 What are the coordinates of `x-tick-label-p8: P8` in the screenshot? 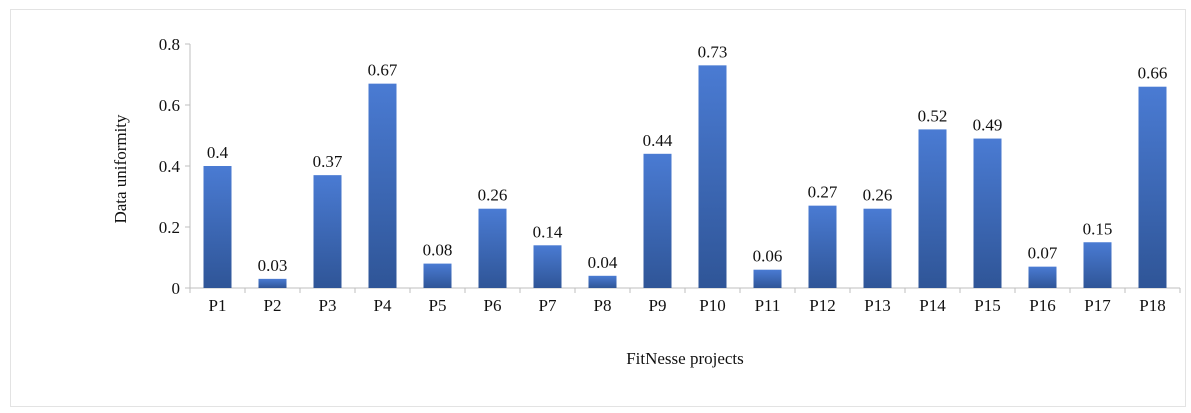 It's located at (603, 305).